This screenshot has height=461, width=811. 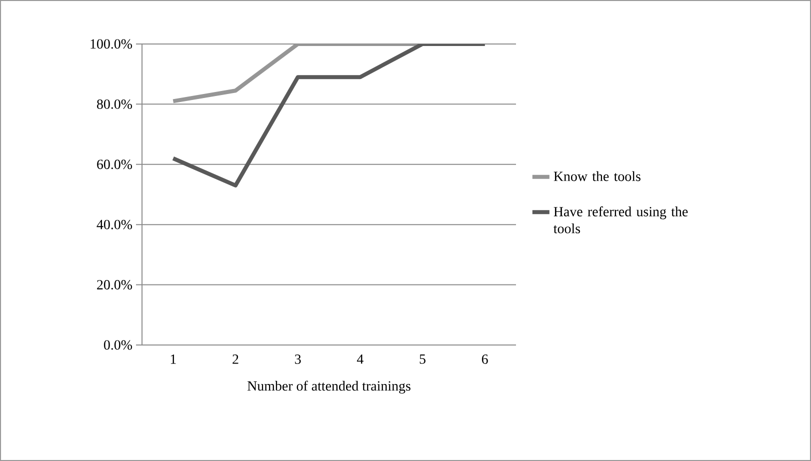 I want to click on x-tick-label: 5, so click(x=423, y=359).